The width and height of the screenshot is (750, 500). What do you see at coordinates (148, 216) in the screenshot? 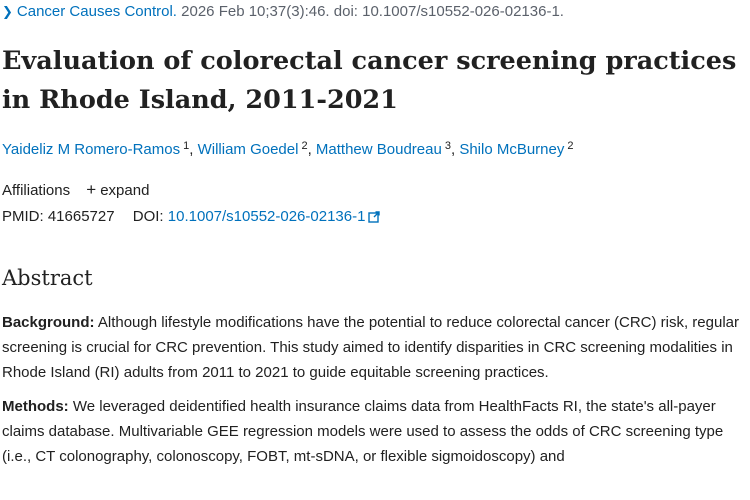
I see `doi-label: DOI:` at bounding box center [148, 216].